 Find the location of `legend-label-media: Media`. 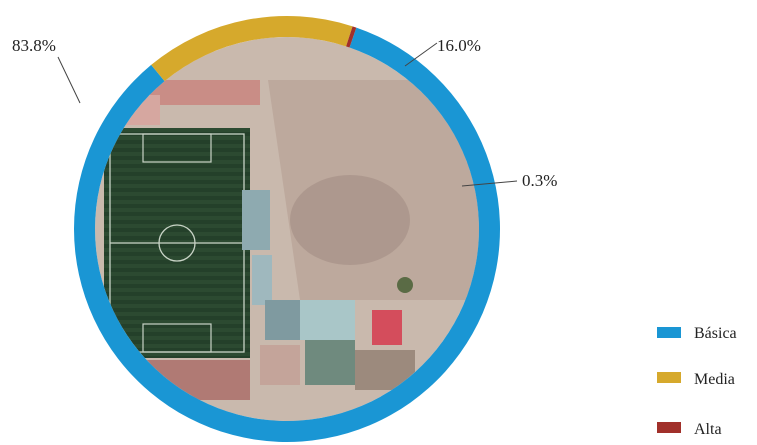

legend-label-media: Media is located at coordinates (714, 379).